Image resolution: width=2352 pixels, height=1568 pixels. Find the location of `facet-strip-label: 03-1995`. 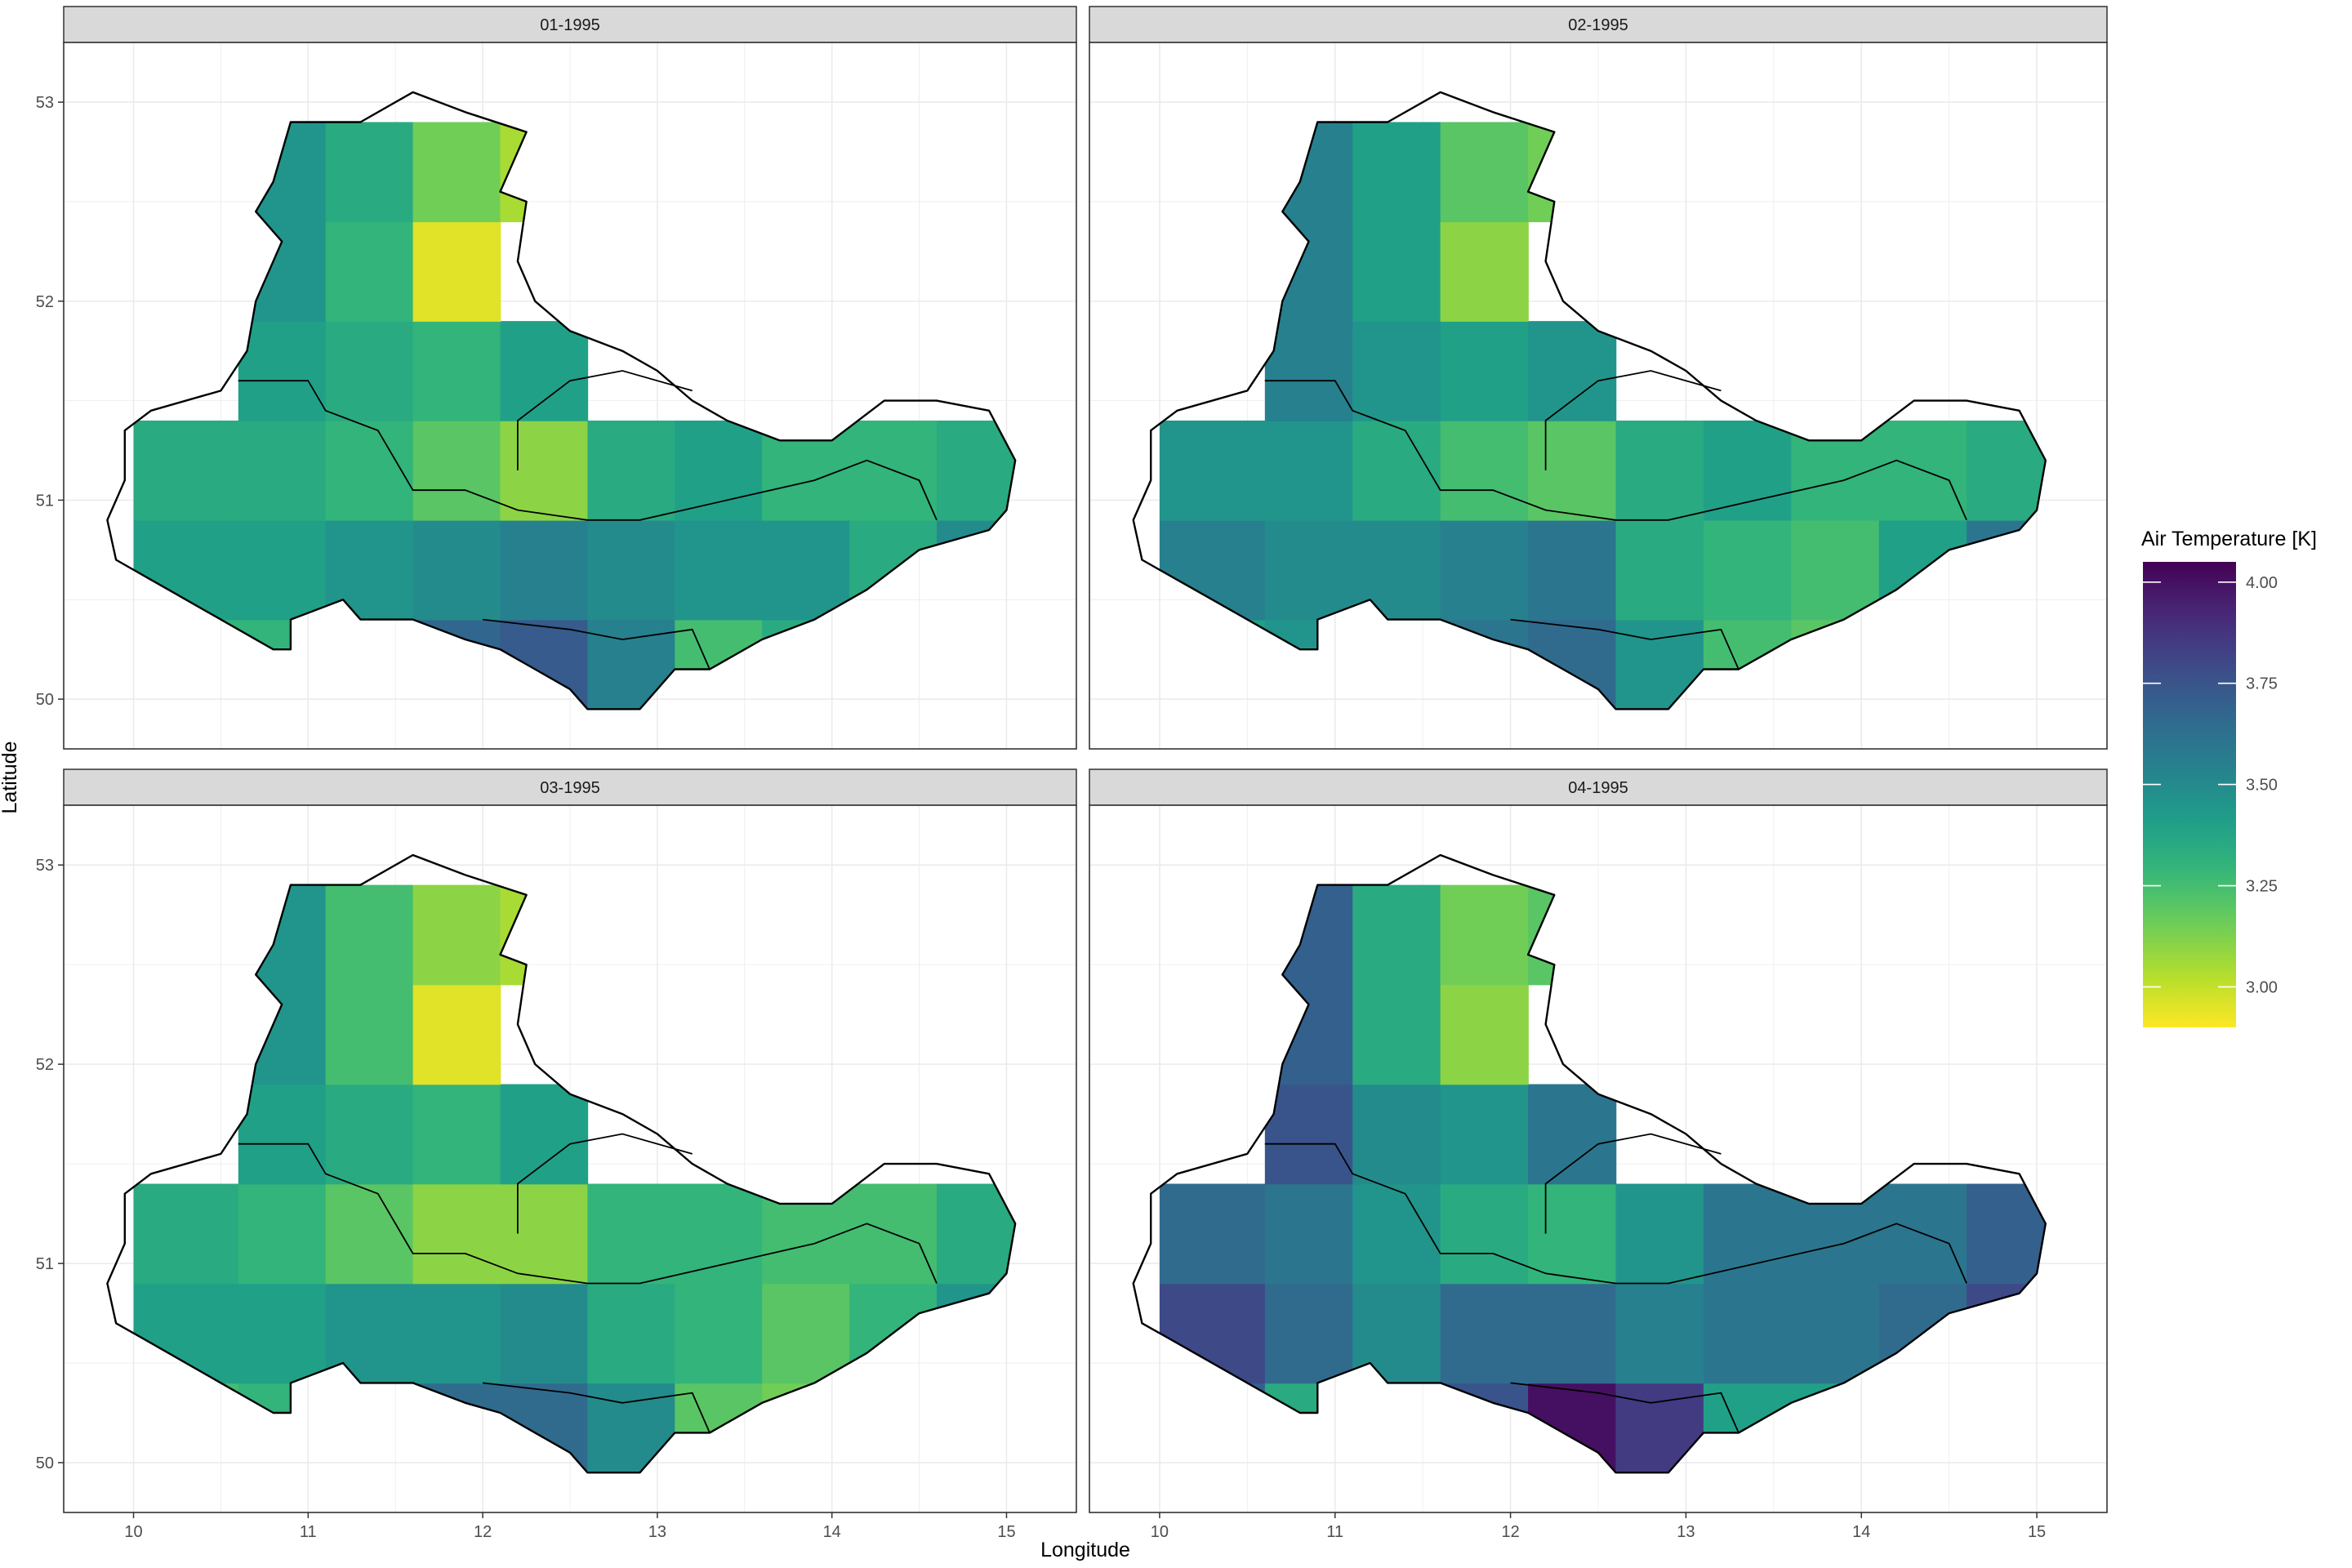

facet-strip-label: 03-1995 is located at coordinates (569, 788).